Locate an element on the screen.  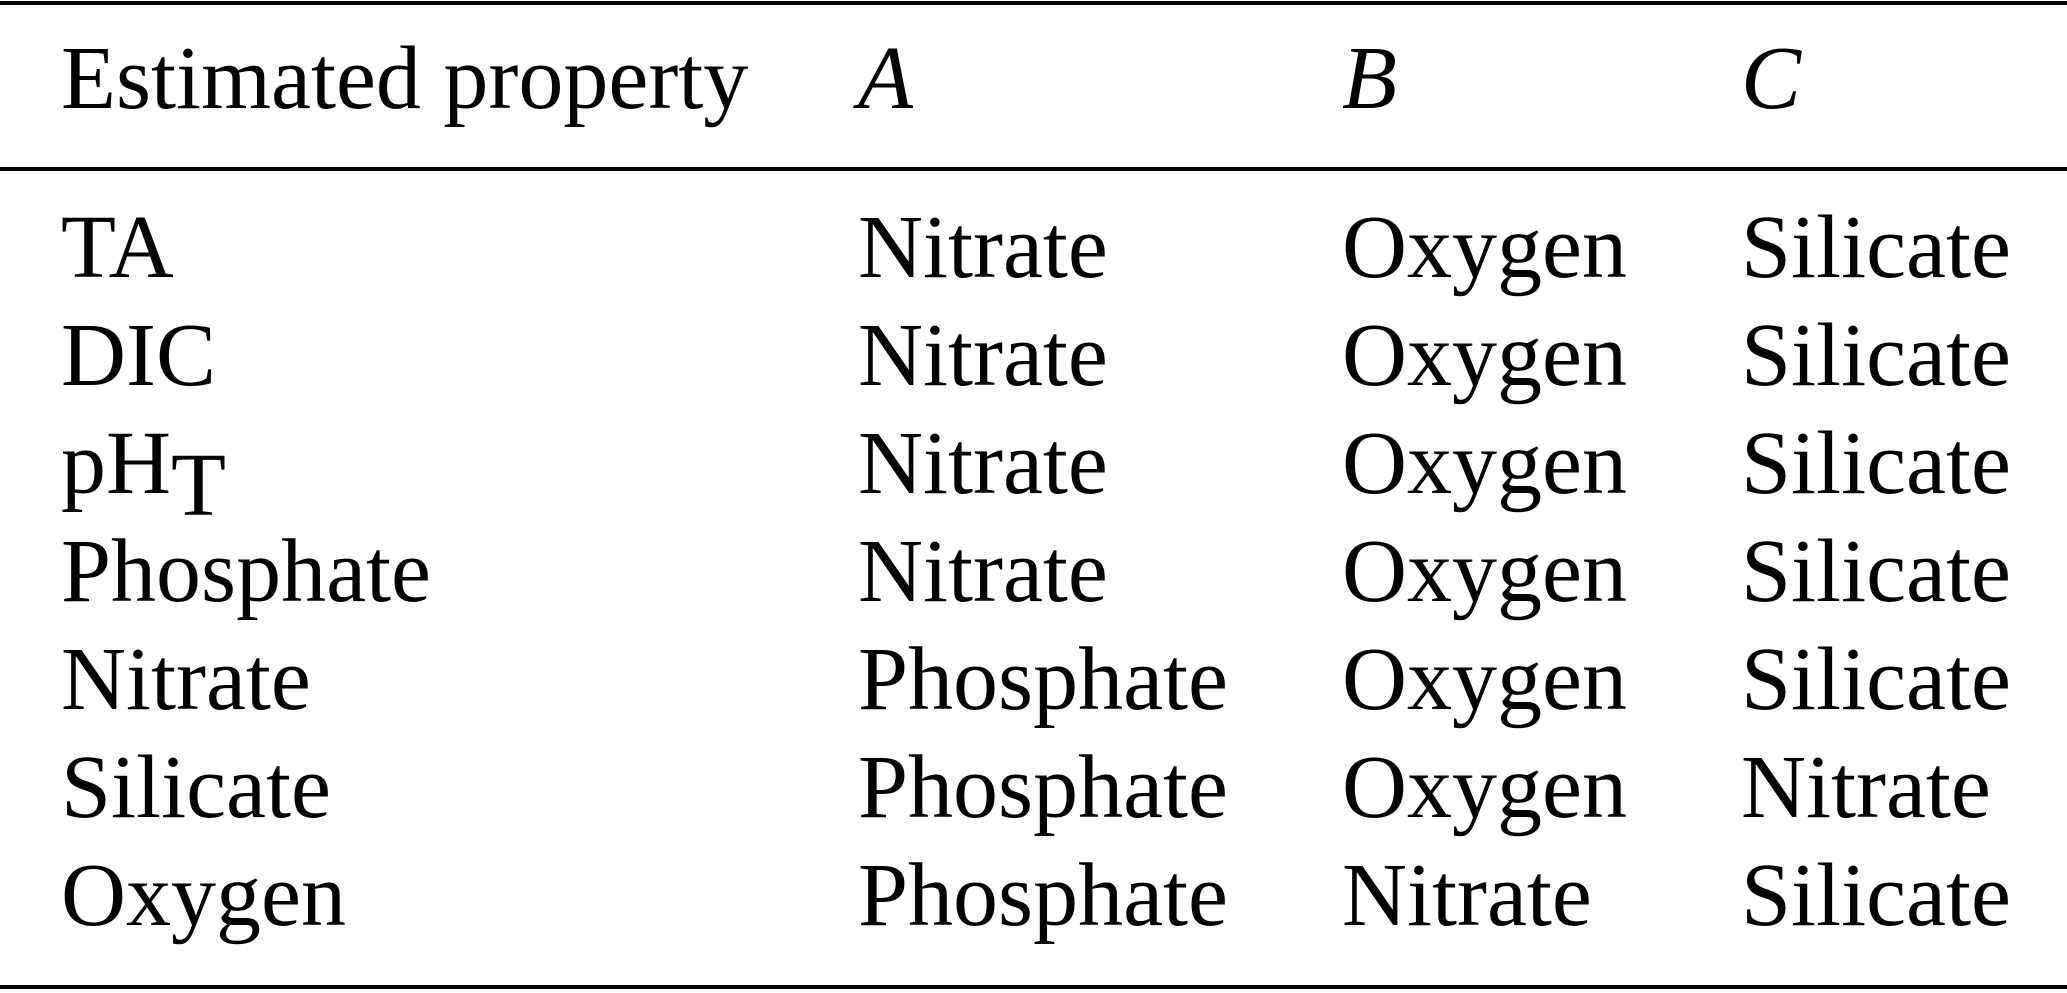
cell: pHT is located at coordinates (143, 474).